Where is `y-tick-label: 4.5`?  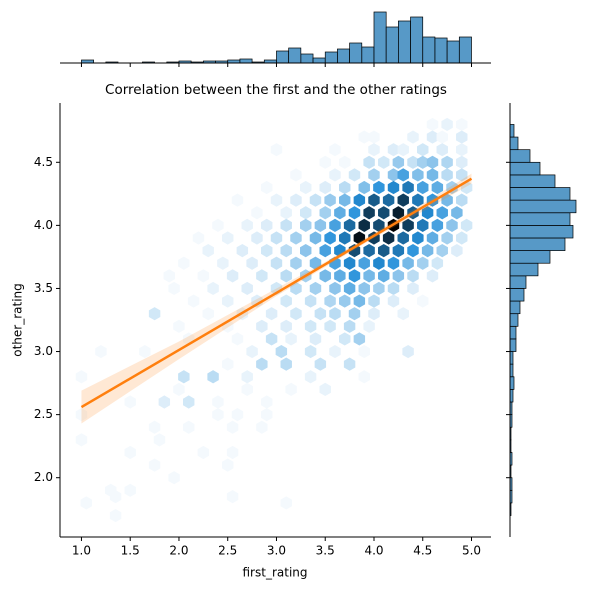 y-tick-label: 4.5 is located at coordinates (43, 162).